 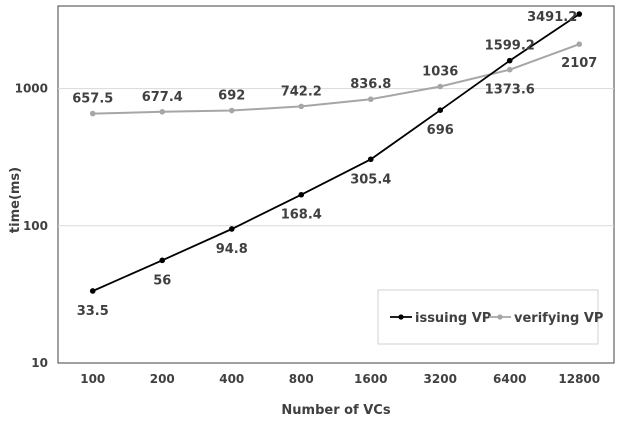 I want to click on data-label: 168.4, so click(x=301, y=215).